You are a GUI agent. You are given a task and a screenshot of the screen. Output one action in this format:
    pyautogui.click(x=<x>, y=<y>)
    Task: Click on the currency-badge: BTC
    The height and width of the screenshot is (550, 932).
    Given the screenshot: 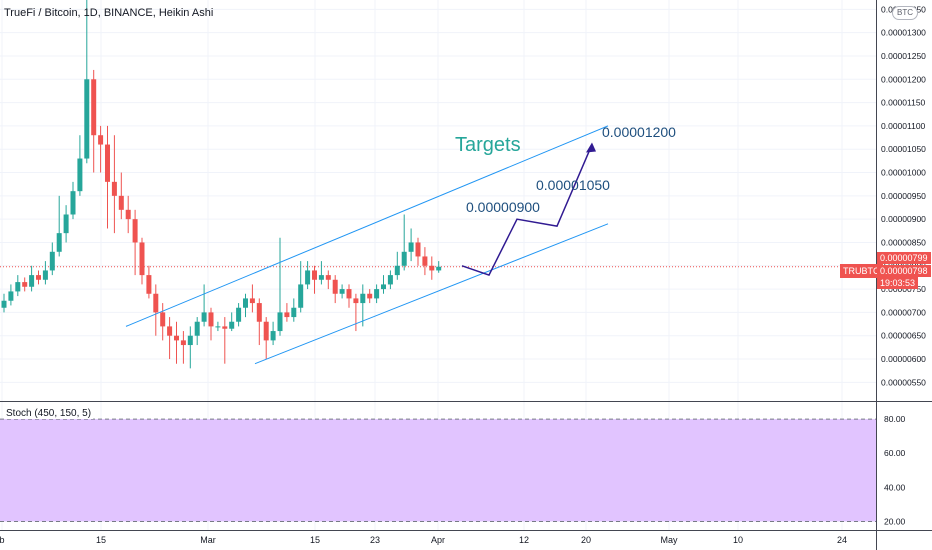 What is the action you would take?
    pyautogui.click(x=905, y=13)
    